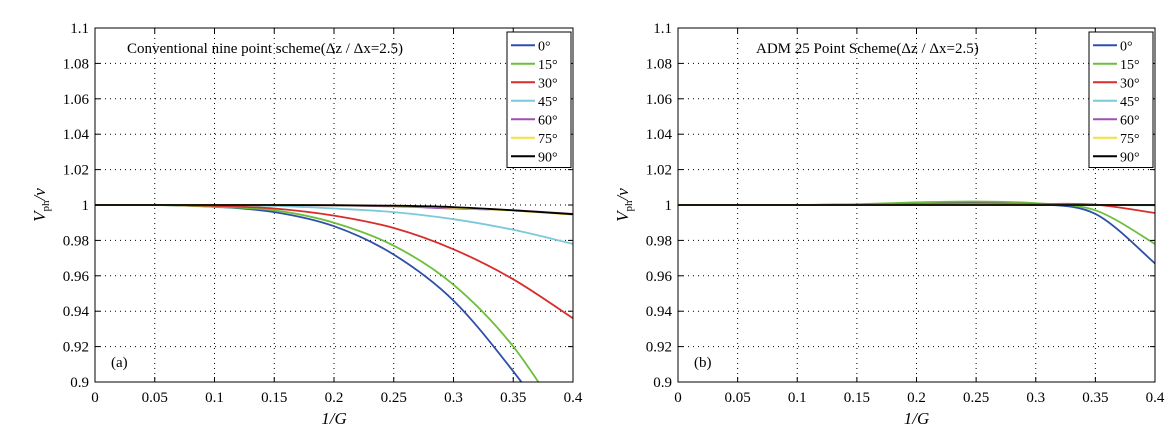 The height and width of the screenshot is (443, 1171). Describe the element at coordinates (119, 363) in the screenshot. I see `panel-label: (a)` at that location.